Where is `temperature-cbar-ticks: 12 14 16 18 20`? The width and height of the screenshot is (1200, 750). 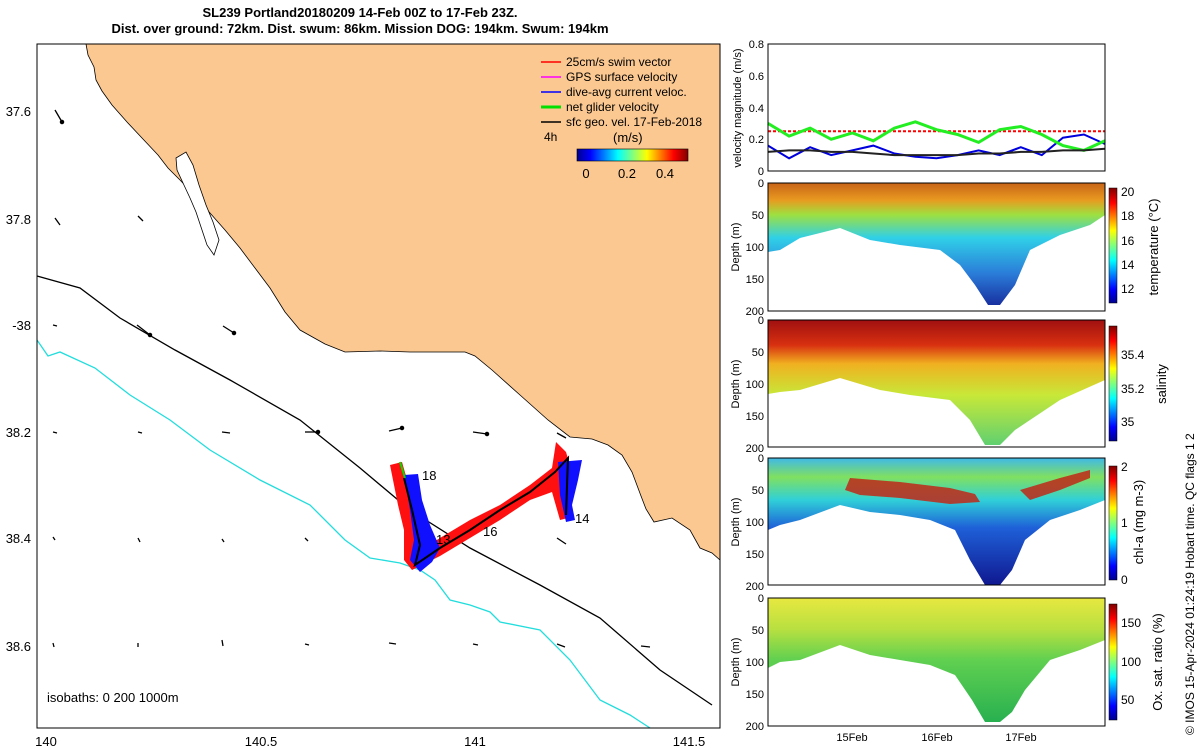 temperature-cbar-ticks: 12 14 16 18 20 is located at coordinates (1128, 240).